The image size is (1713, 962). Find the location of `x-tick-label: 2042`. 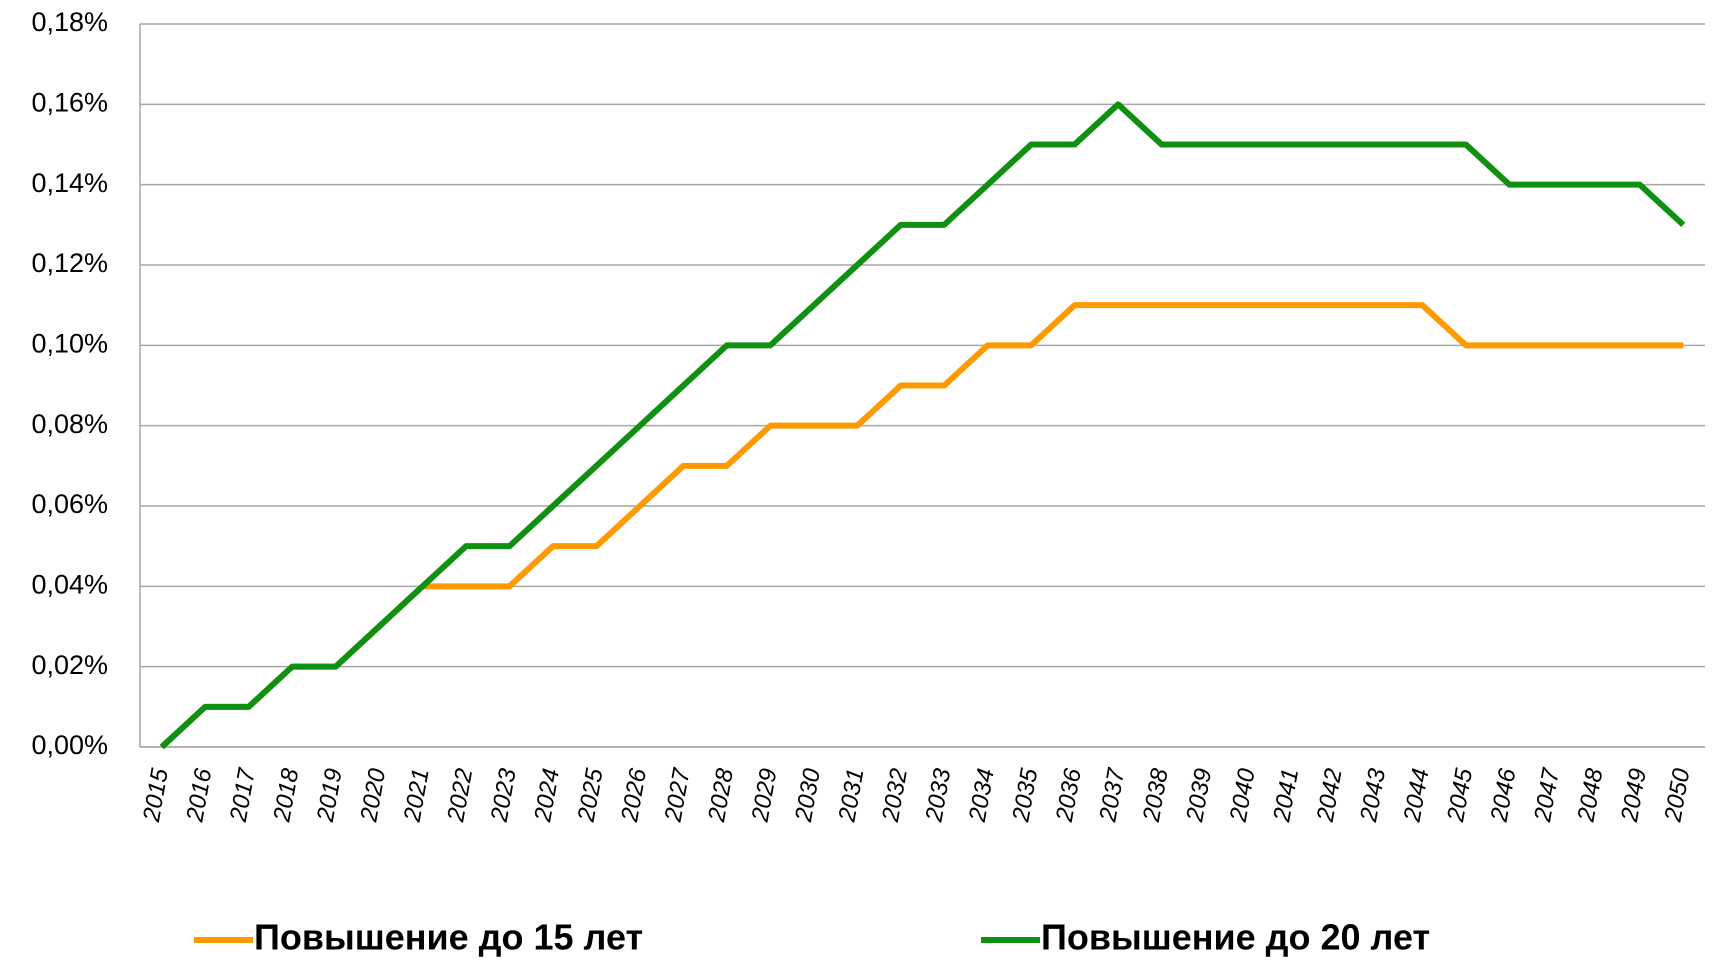

x-tick-label: 2042 is located at coordinates (1330, 795).